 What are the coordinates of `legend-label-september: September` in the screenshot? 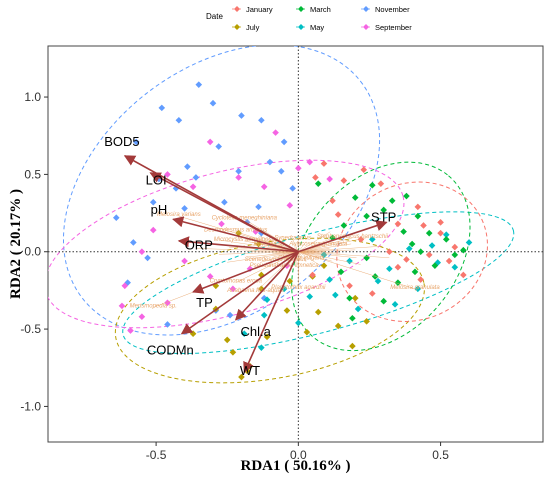 It's located at (393, 27).